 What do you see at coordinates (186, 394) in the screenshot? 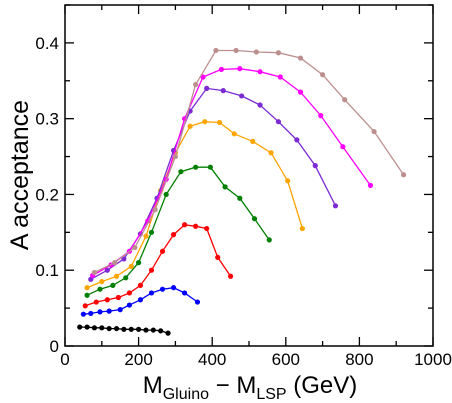
I see `x-axis-title-sub1: Gluino` at bounding box center [186, 394].